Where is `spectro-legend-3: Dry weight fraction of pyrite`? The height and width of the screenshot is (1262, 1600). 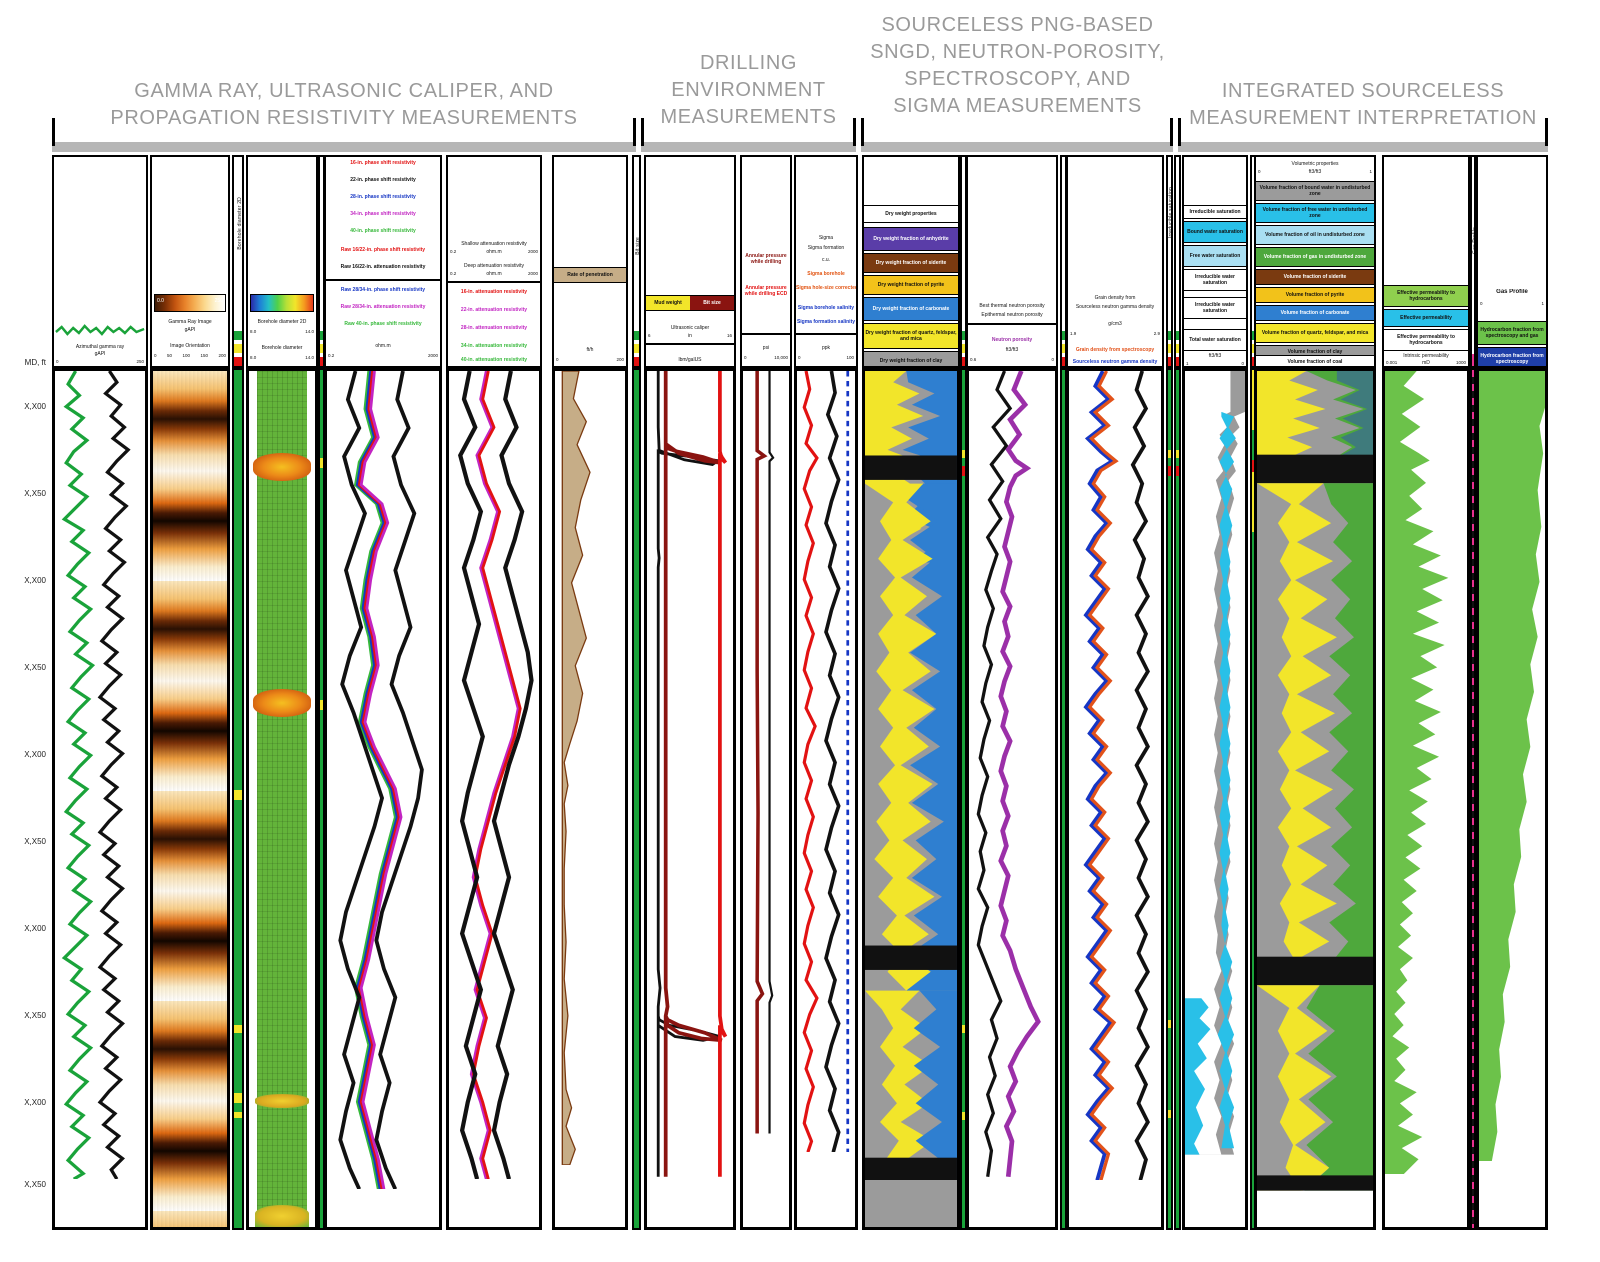
spectro-legend-3: Dry weight fraction of pyrite is located at coordinates (911, 285).